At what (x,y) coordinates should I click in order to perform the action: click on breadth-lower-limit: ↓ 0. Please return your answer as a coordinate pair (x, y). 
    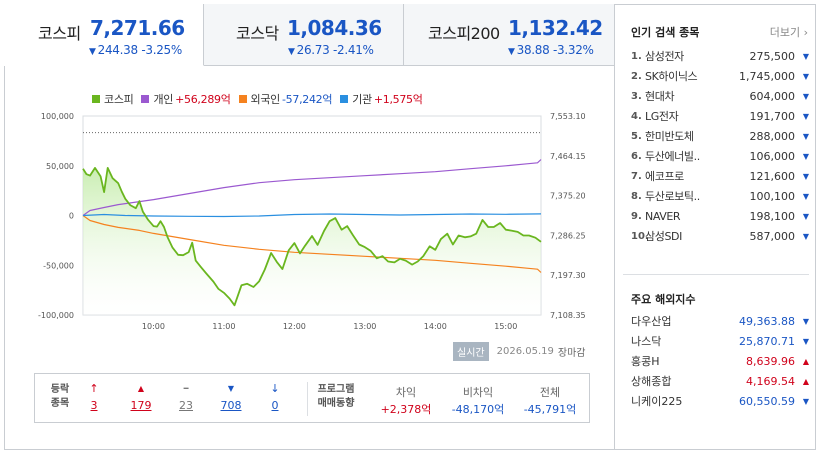
    Looking at the image, I should click on (275, 397).